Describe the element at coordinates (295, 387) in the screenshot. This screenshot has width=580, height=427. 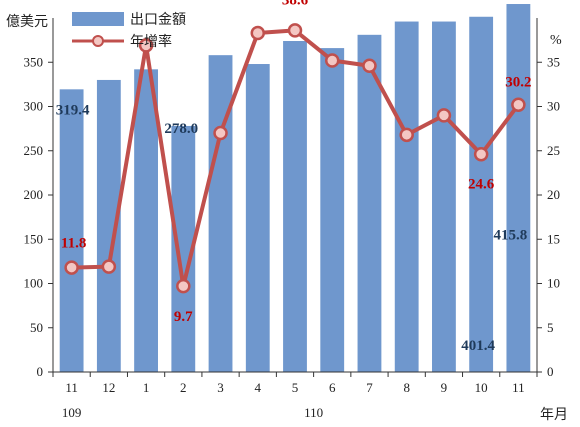
I see `x-tick-label: 5` at that location.